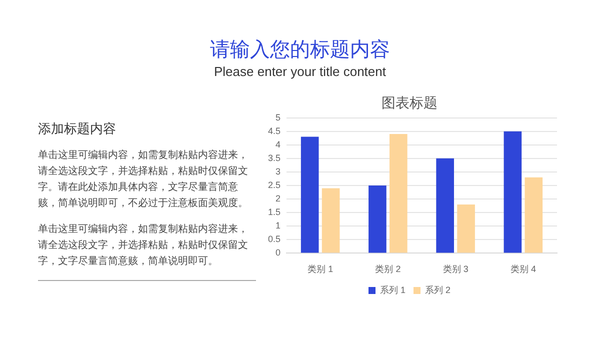 This screenshot has width=600, height=338. I want to click on text: Please enter your title content, so click(300, 71).